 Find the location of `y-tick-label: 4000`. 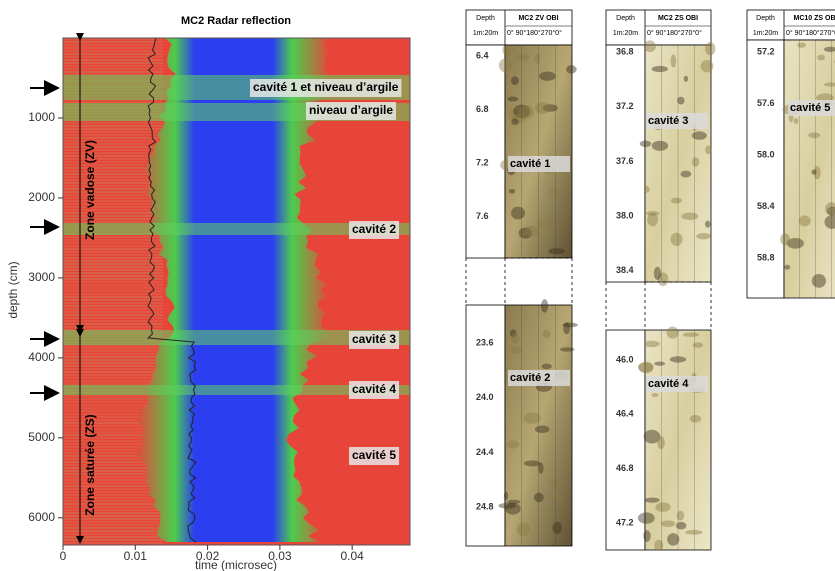

y-tick-label: 4000 is located at coordinates (41, 357).